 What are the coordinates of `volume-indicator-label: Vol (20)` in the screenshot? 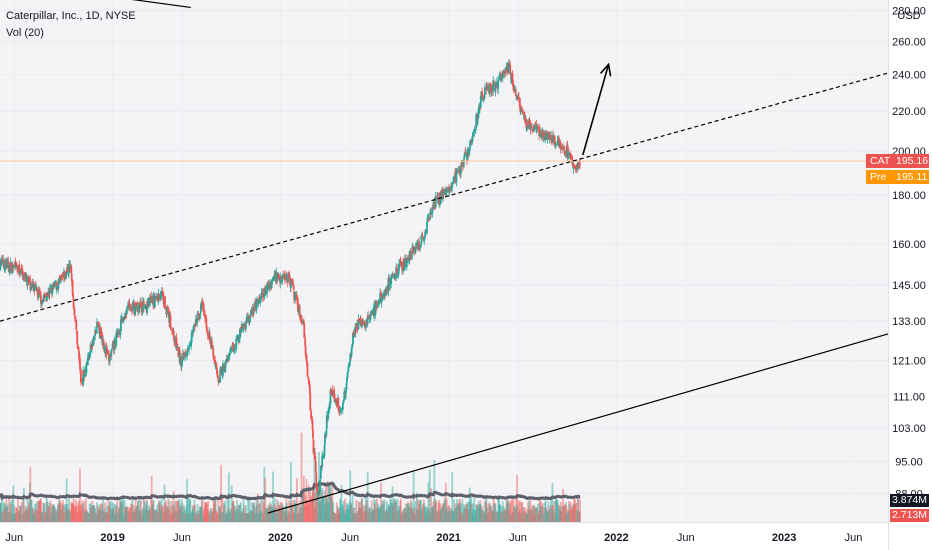 It's located at (25, 33).